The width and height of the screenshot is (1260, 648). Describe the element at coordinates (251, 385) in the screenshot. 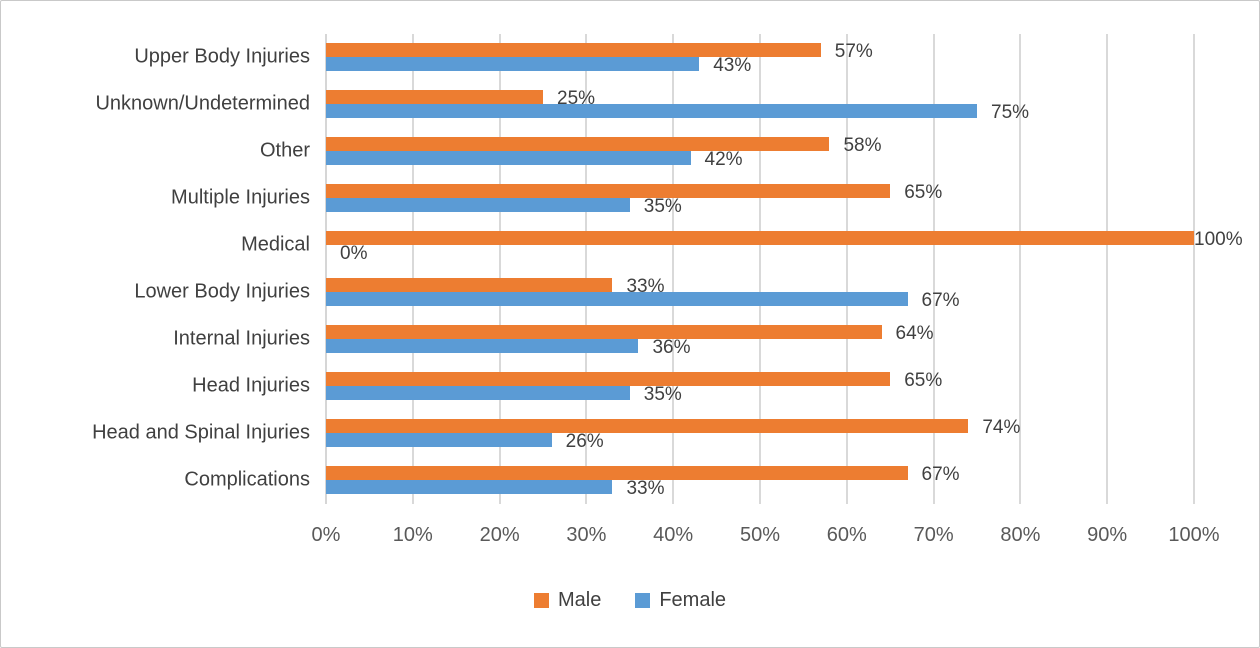

I see `category-label: Head Injuries` at that location.